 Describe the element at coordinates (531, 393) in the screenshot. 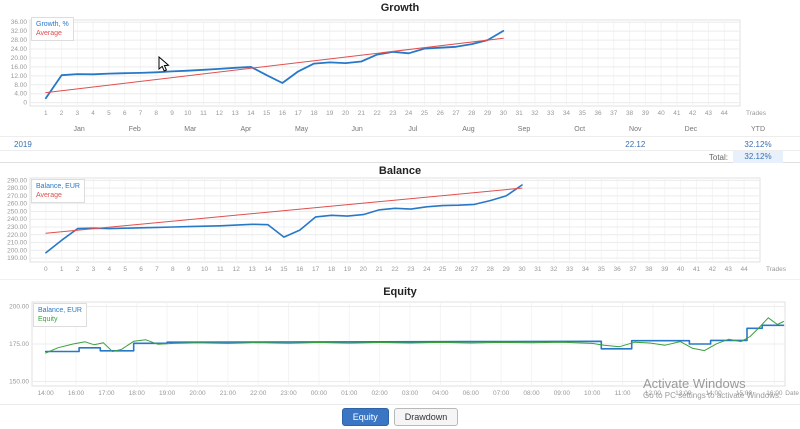

I see `x-tick-label: 08:00` at that location.